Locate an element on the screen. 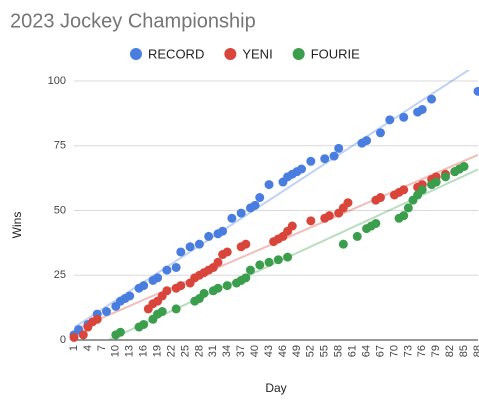 The height and width of the screenshot is (408, 479). x-tick-label: 22 is located at coordinates (171, 351).